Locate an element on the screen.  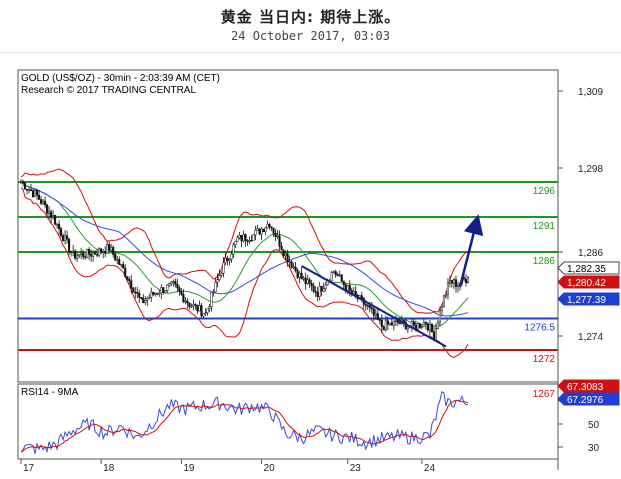
level-label: 1296 is located at coordinates (544, 191).